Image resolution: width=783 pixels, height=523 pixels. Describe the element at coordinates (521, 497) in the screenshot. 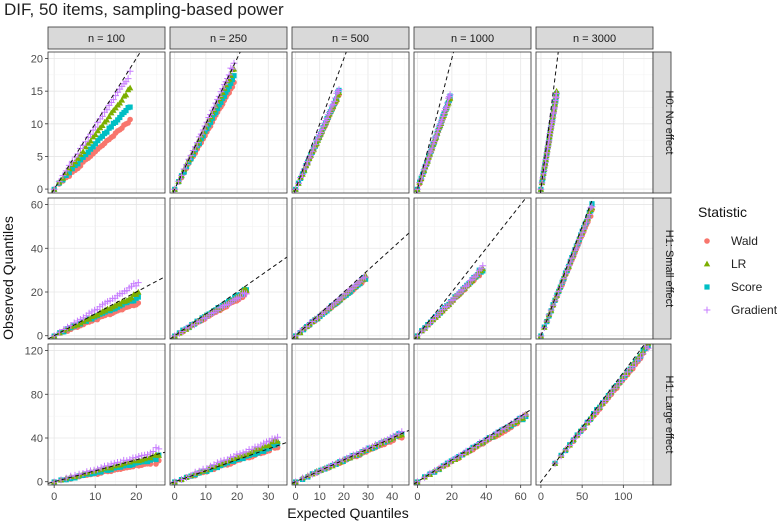

I see `x-tick-label: 60` at that location.